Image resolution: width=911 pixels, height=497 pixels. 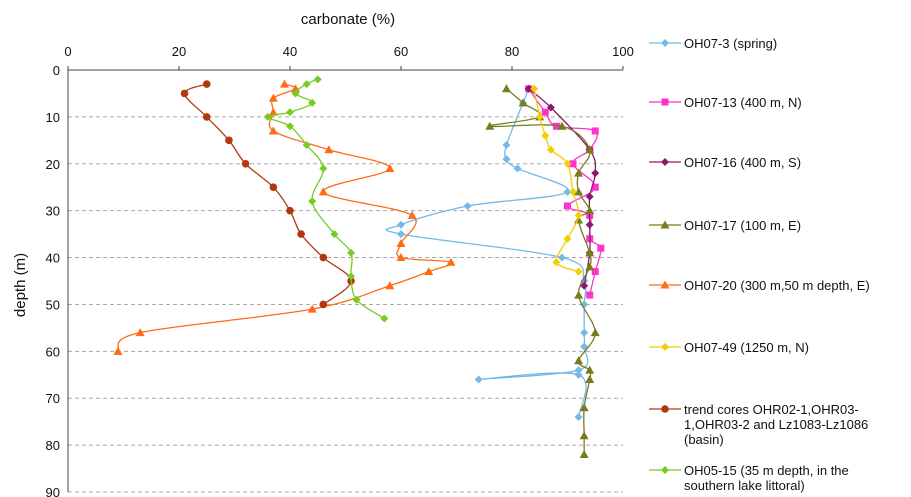 What do you see at coordinates (725, 102) in the screenshot?
I see `legend-item-oh07-13: OH07-13 (400 m, N)` at bounding box center [725, 102].